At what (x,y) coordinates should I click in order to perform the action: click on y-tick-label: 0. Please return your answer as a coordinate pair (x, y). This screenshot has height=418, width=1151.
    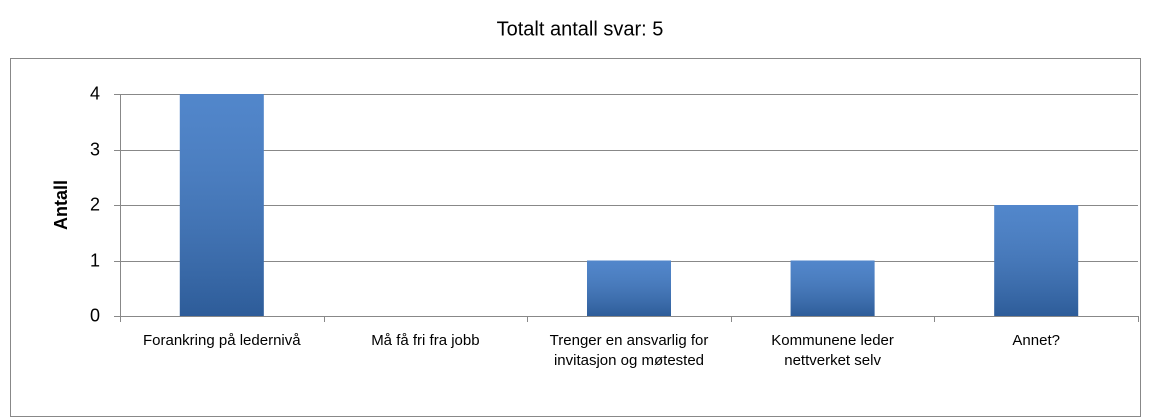
    Looking at the image, I should click on (95, 315).